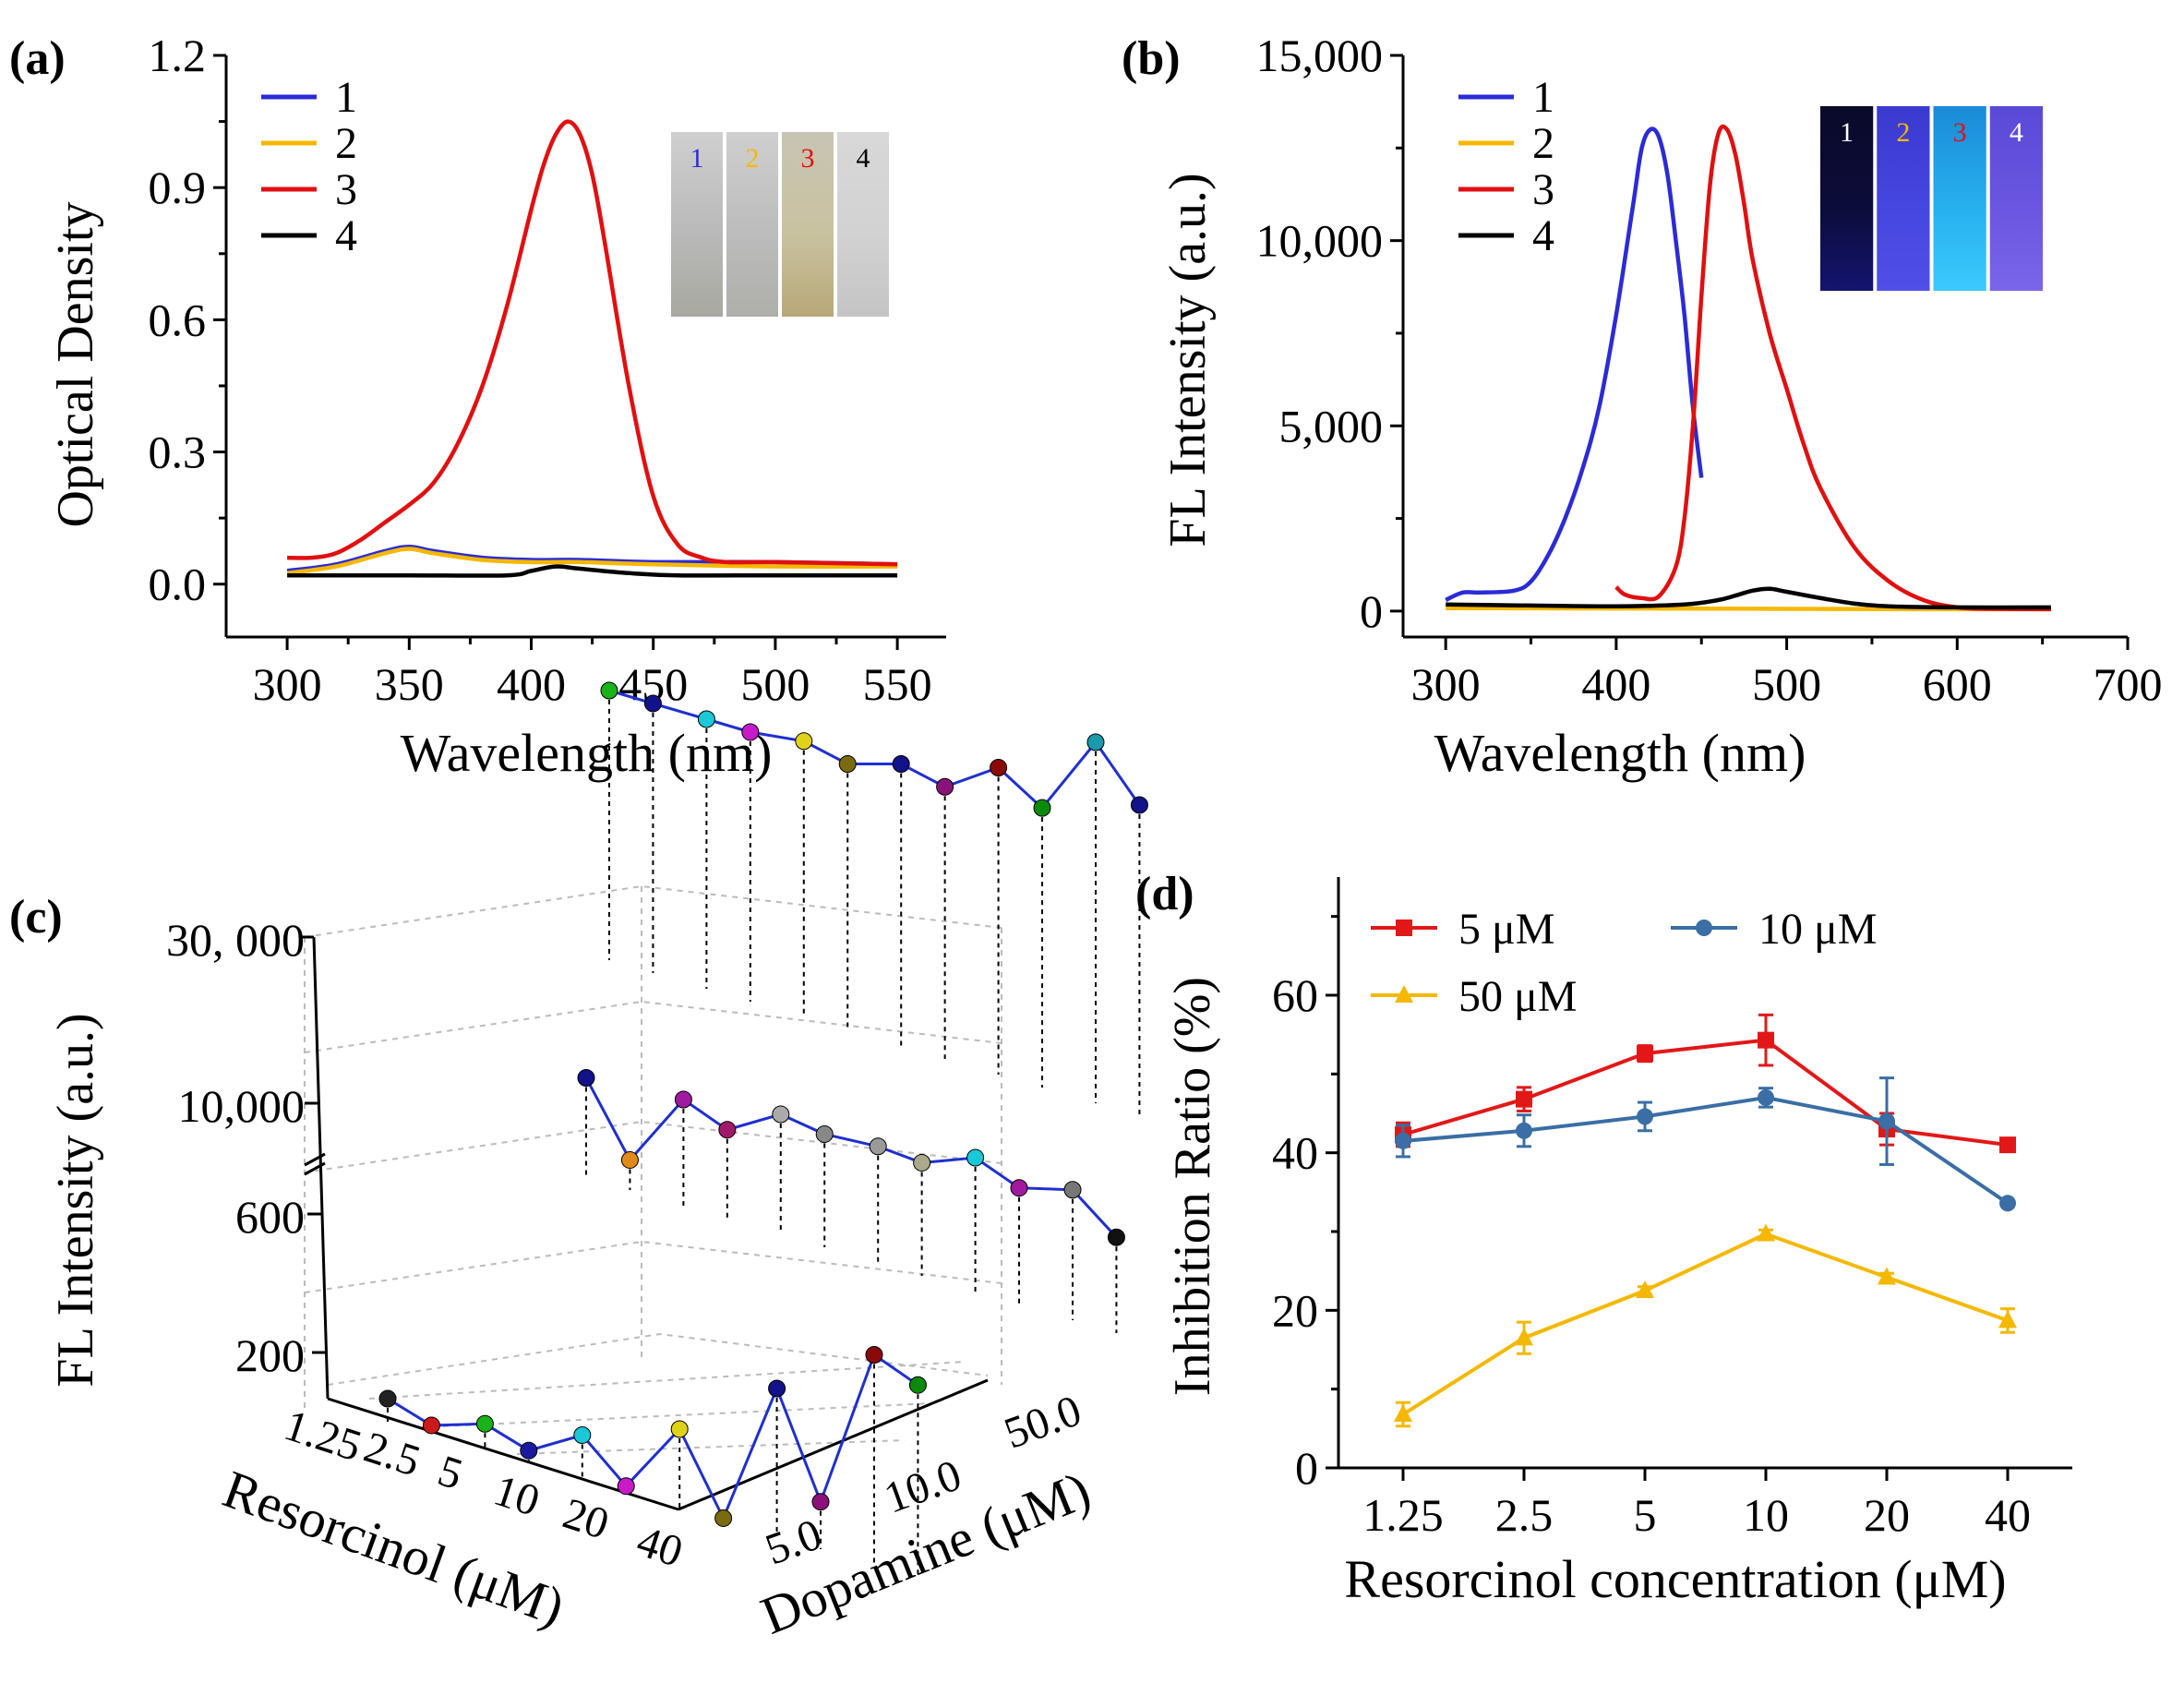  Describe the element at coordinates (1672, 1209) in the screenshot. I see `panel-d-axes: 1.25 2.5 5 10 20 40 0 20 40 60` at that location.